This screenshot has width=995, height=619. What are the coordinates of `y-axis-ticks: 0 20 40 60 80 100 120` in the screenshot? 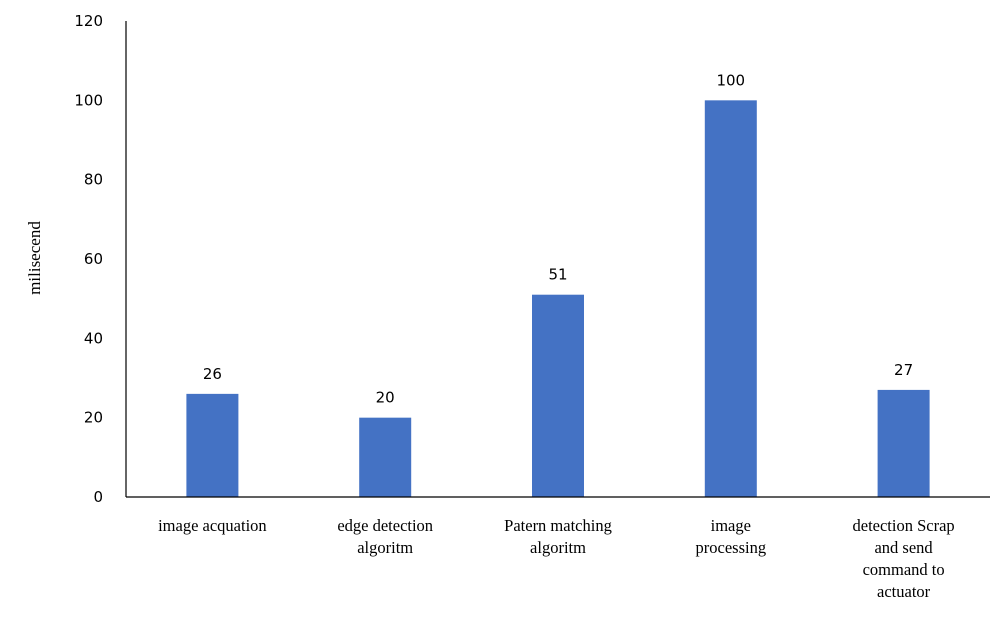 It's located at (88, 259).